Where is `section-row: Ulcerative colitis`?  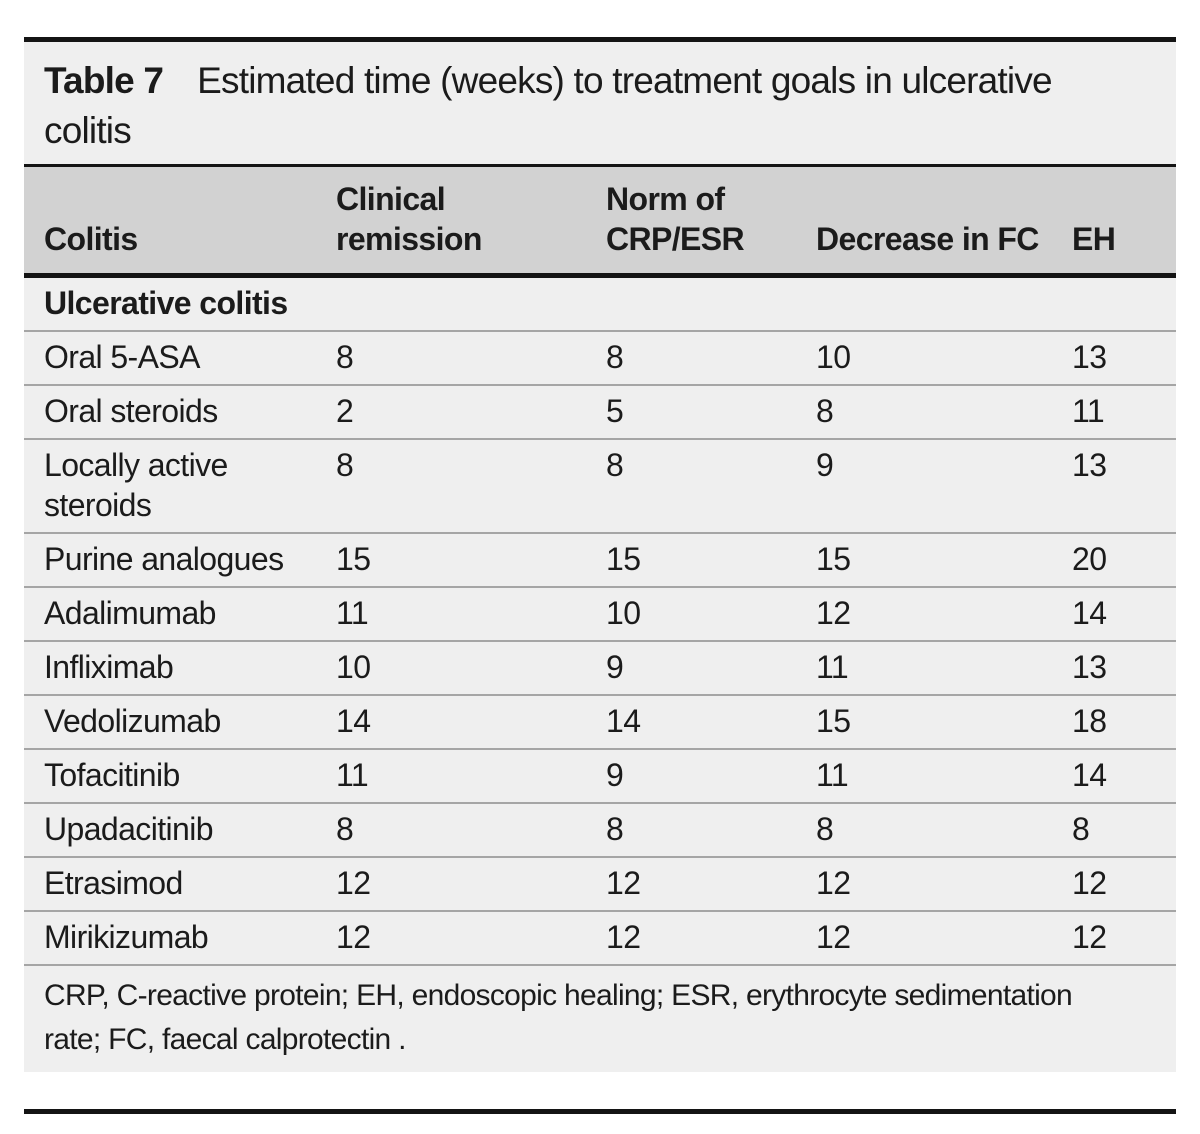 section-row: Ulcerative colitis is located at coordinates (600, 303).